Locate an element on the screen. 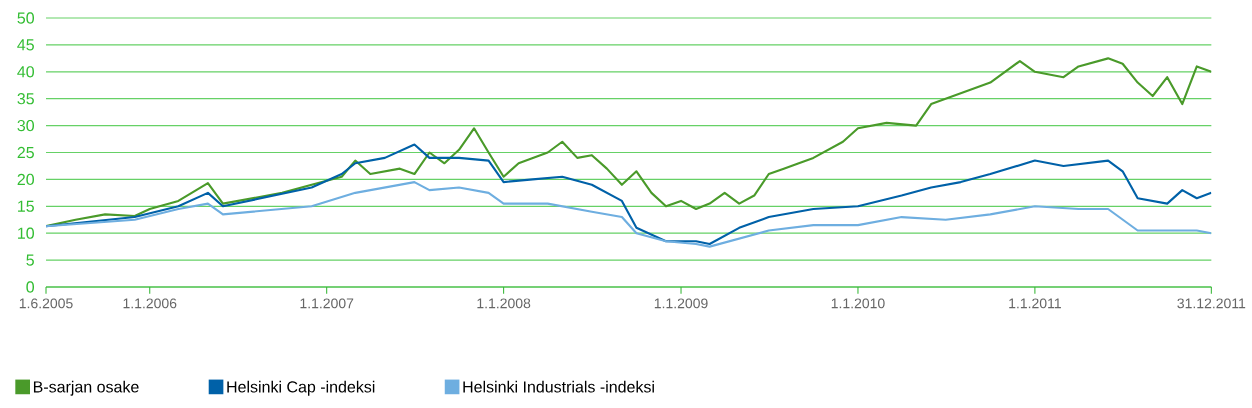 The image size is (1252, 408). y-tick-label: 25 is located at coordinates (25, 152).